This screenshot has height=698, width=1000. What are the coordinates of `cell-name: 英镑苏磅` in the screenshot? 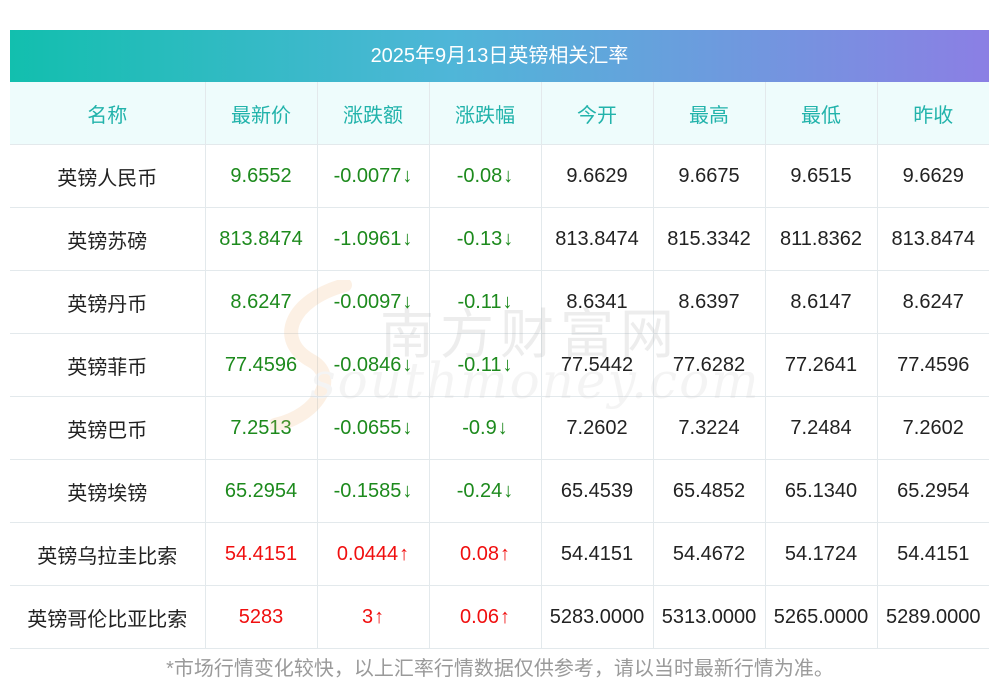 It's located at (108, 239).